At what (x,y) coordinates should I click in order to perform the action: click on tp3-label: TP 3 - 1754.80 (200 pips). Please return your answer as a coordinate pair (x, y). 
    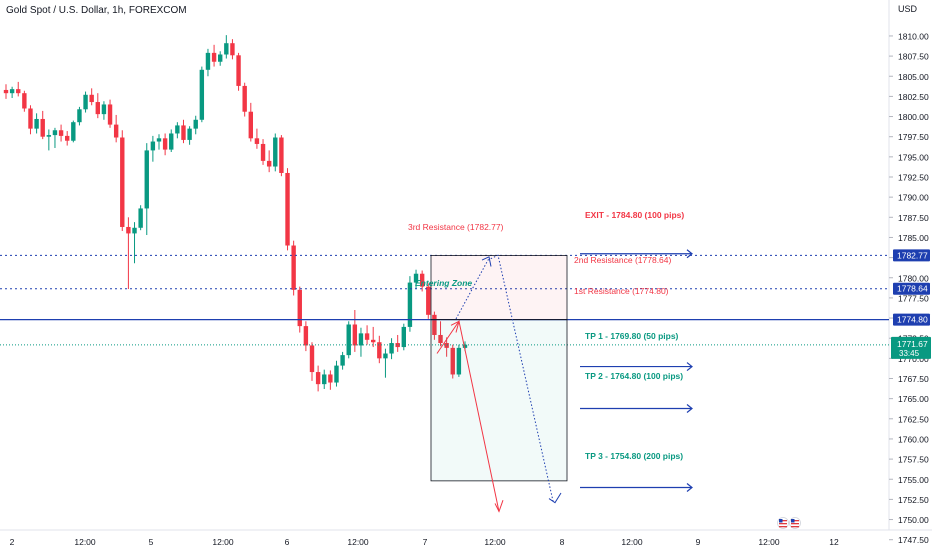
    Looking at the image, I should click on (634, 456).